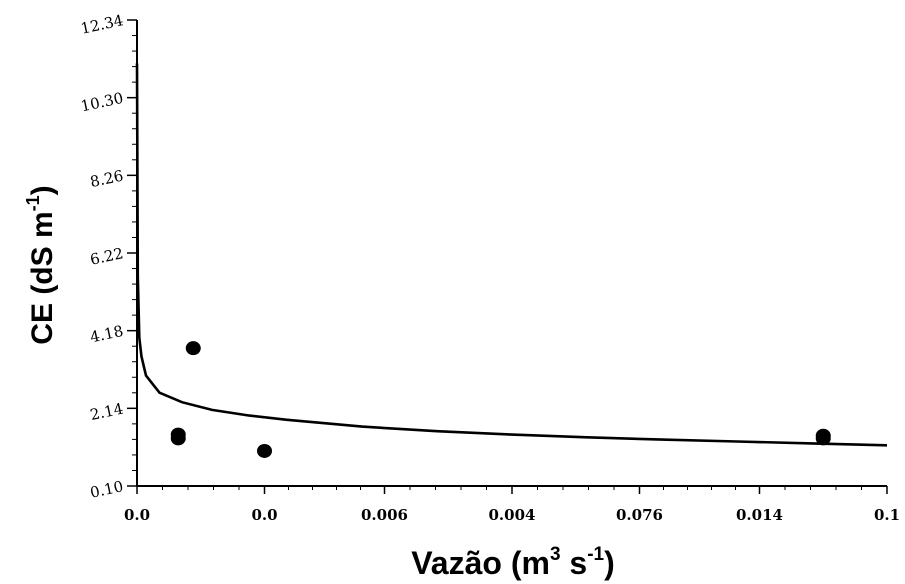  I want to click on x-axis-title: Vazão (m3 s-1), so click(513, 562).